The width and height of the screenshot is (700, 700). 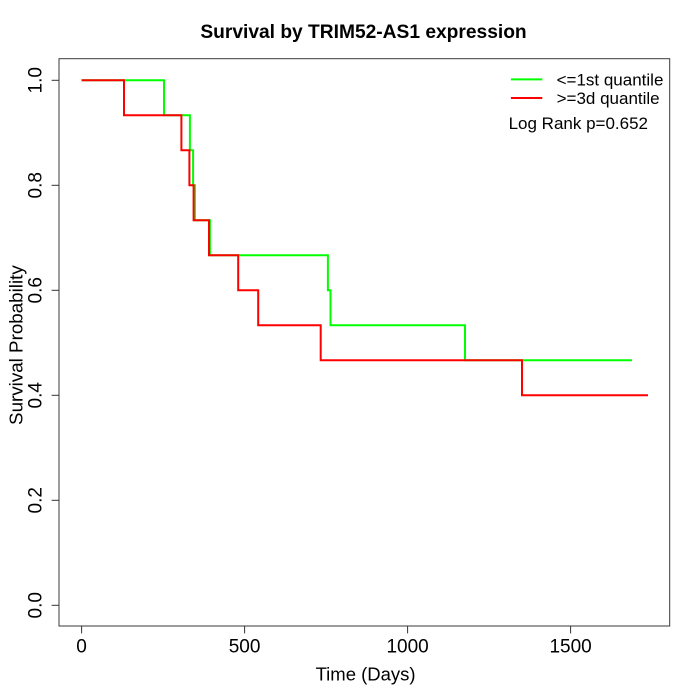 I want to click on svg-text:Survival by TRIM52-AS1 express: Survival by TRIM52-AS1 expression, so click(x=363, y=32).